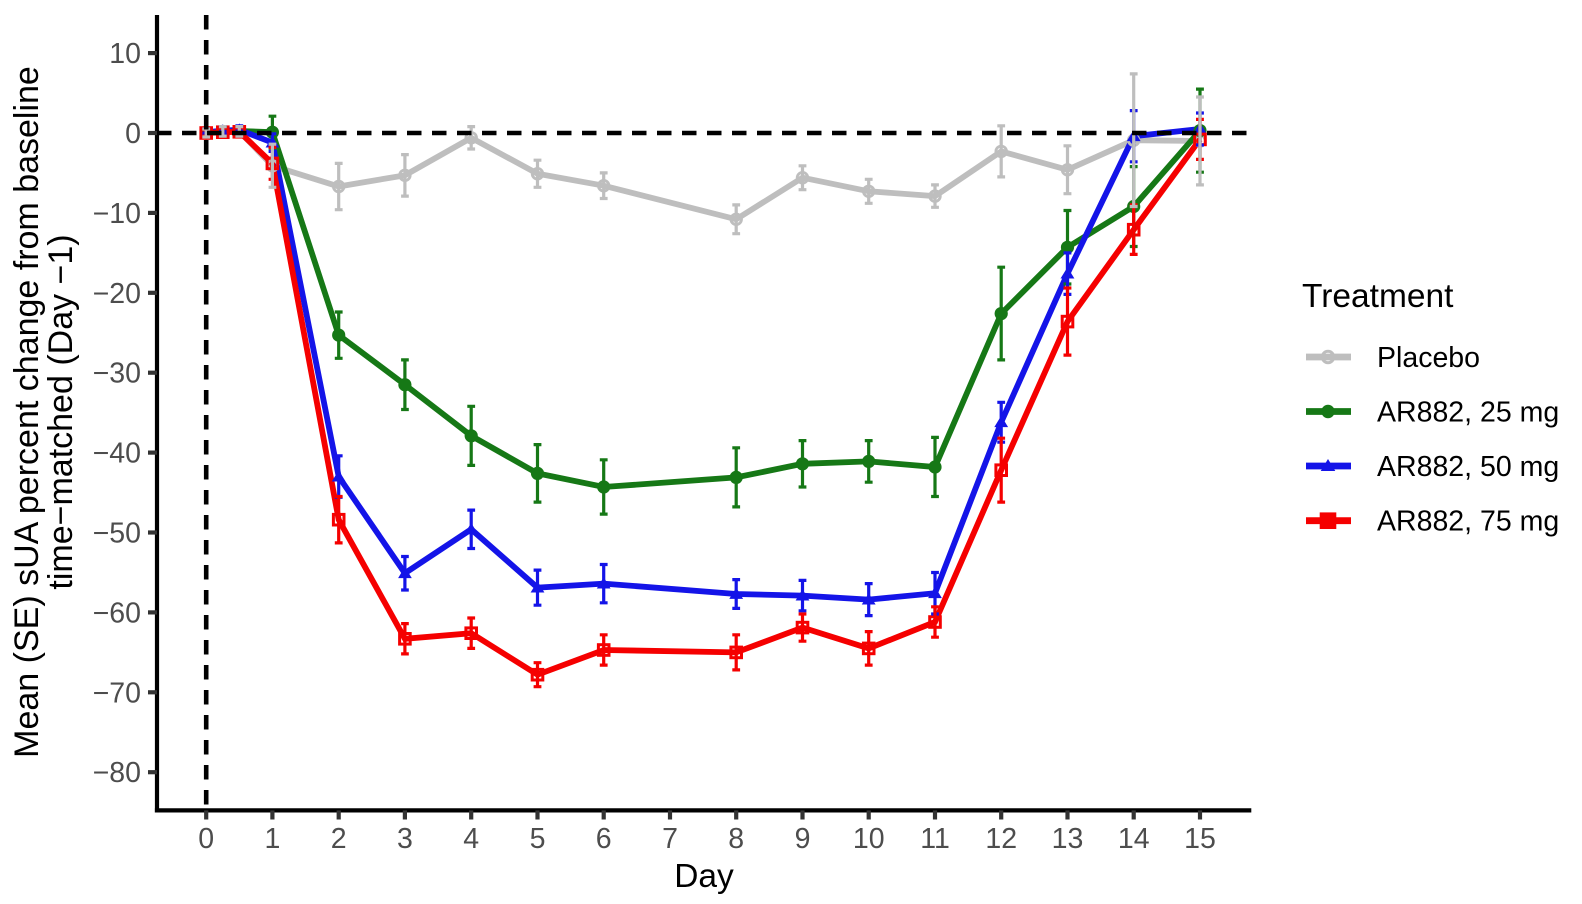  Describe the element at coordinates (736, 839) in the screenshot. I see `svg-text: 8` at that location.